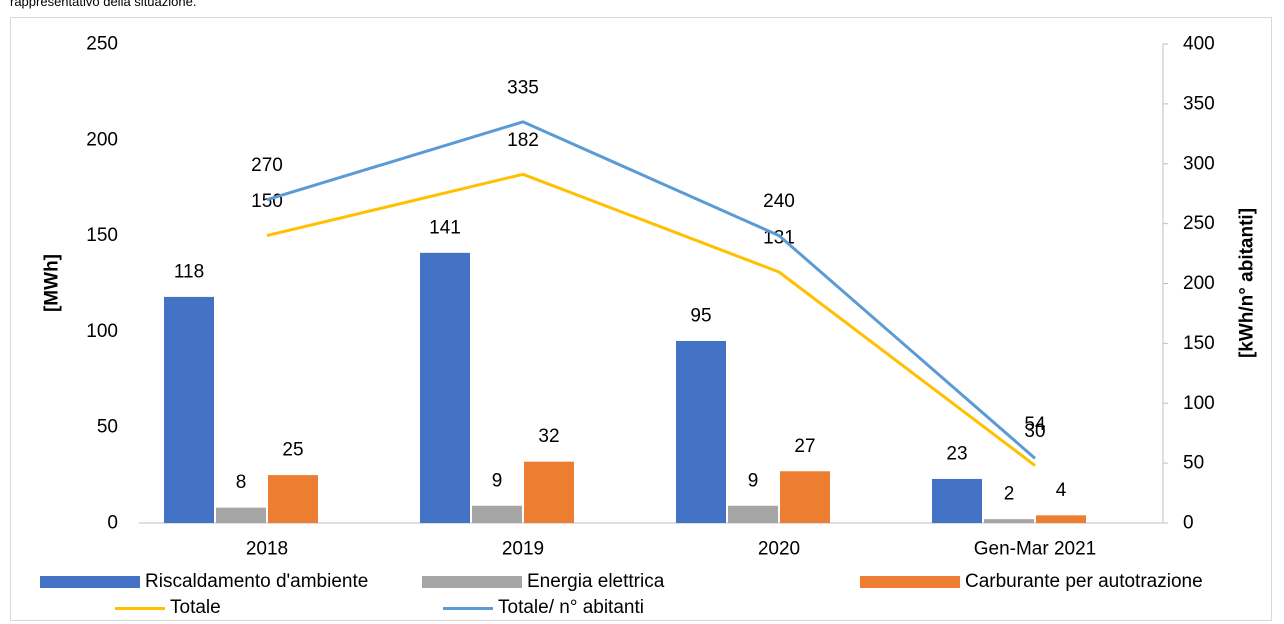  Describe the element at coordinates (241, 482) in the screenshot. I see `bar-label-s1-c0: 8` at that location.